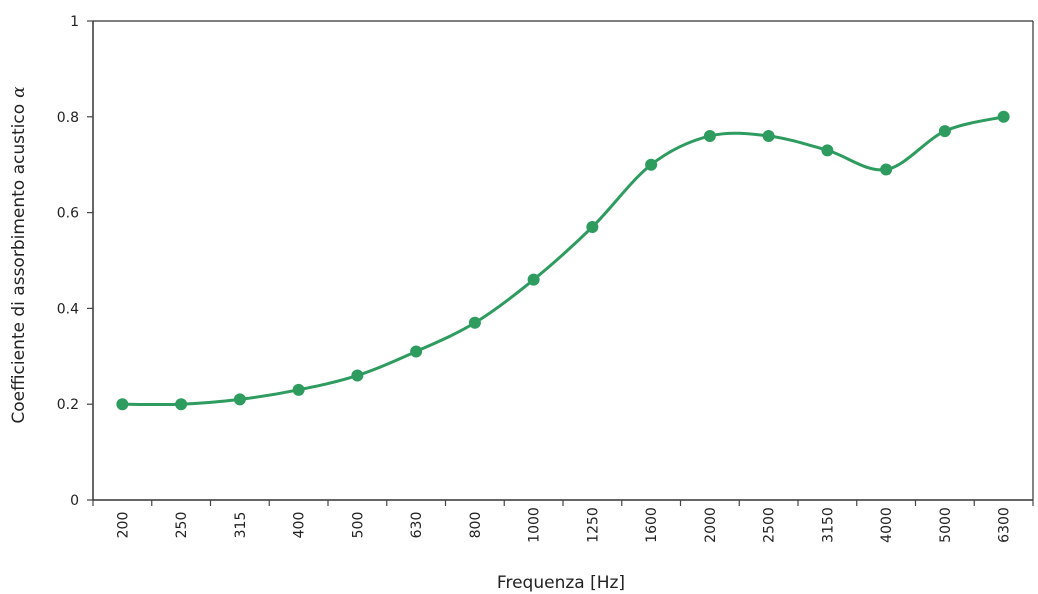 This screenshot has height=594, width=1038. I want to click on y-tick-label: 0, so click(74, 501).